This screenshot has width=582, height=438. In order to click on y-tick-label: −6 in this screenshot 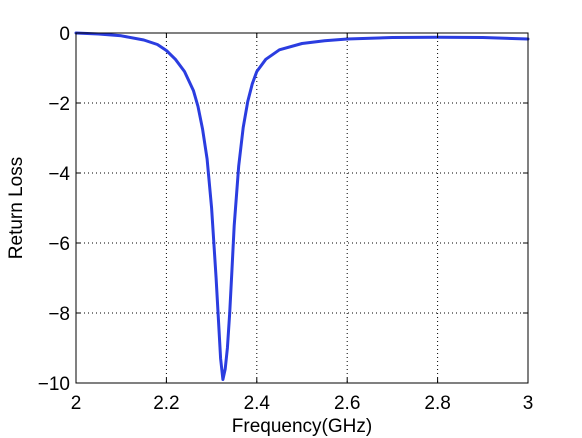, I will do `click(59, 244)`.